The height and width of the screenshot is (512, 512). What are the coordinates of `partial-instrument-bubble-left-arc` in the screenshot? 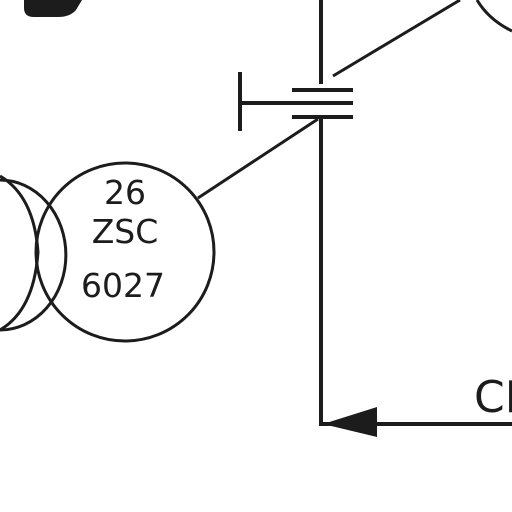 It's located at (20, 253).